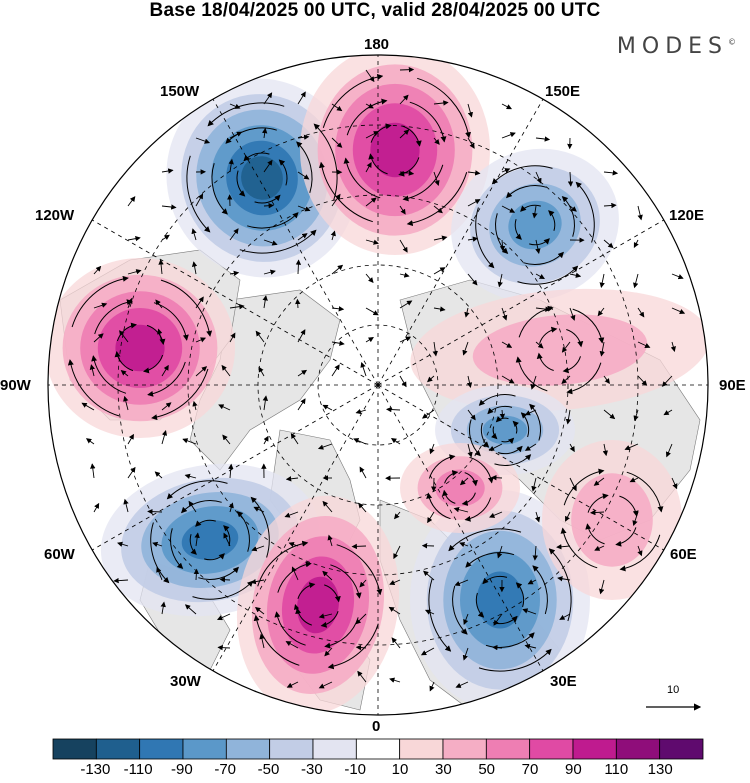 The height and width of the screenshot is (783, 750). What do you see at coordinates (460, 488) in the screenshot?
I see `positive-anomaly-contour` at bounding box center [460, 488].